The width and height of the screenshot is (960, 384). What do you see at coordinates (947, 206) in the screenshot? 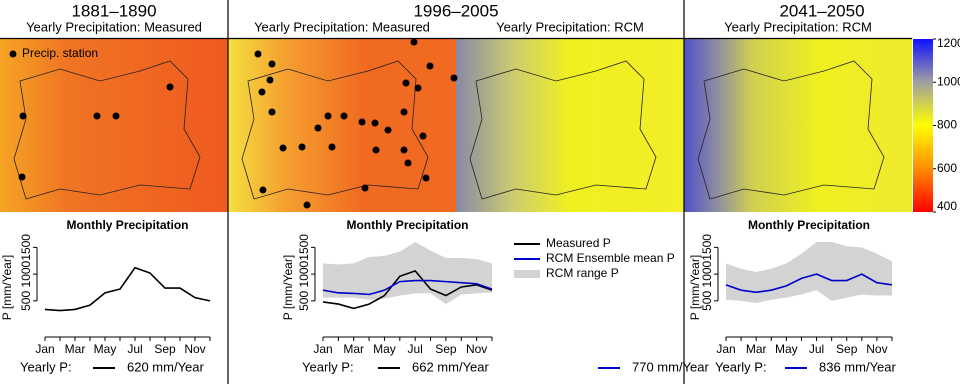
I see `colorbar-tick-label: 400` at bounding box center [947, 206].